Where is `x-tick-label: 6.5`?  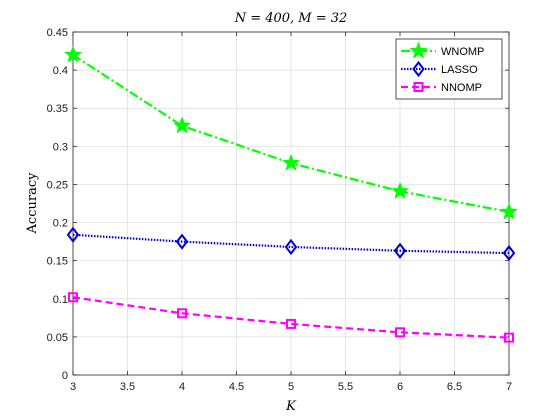
x-tick-label: 6.5 is located at coordinates (454, 387).